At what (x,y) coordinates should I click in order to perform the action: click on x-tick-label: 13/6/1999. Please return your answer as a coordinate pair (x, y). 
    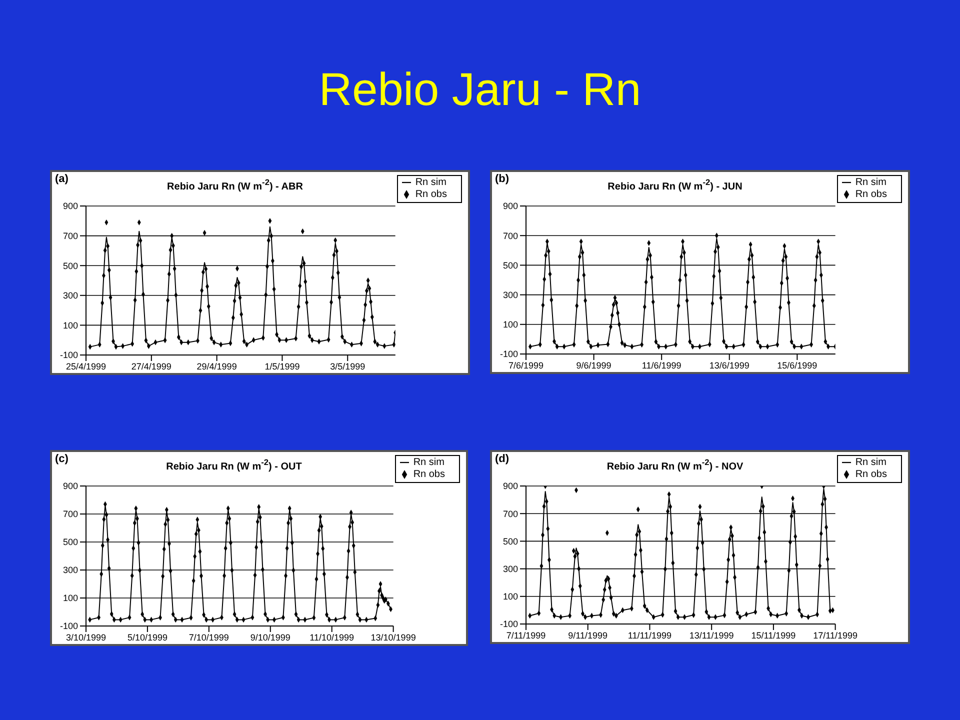
    Looking at the image, I should click on (729, 365).